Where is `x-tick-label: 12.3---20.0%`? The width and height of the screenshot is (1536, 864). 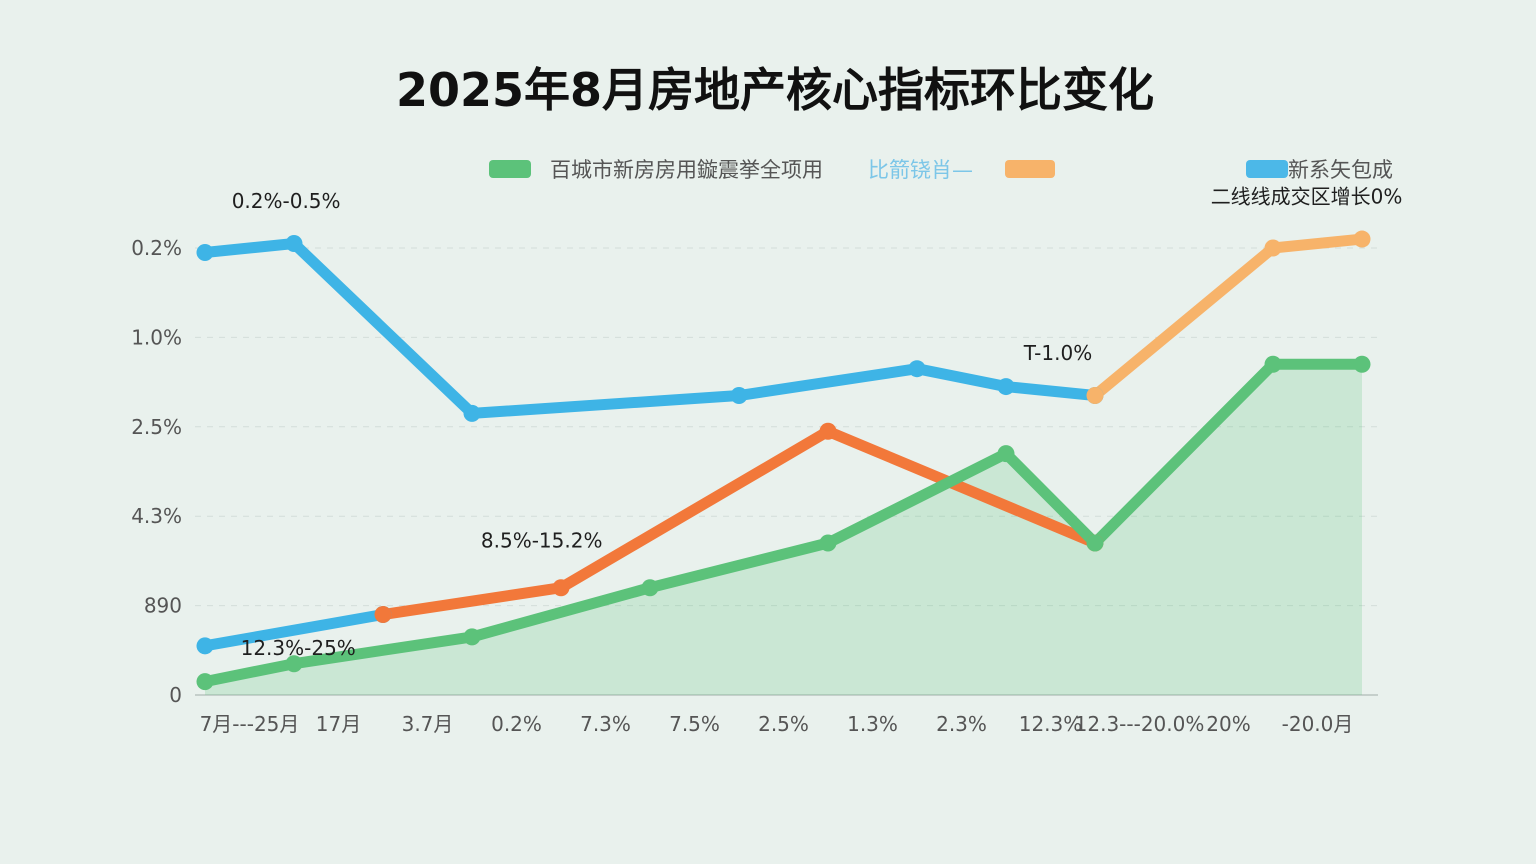
x-tick-label: 12.3---20.0% is located at coordinates (1140, 724).